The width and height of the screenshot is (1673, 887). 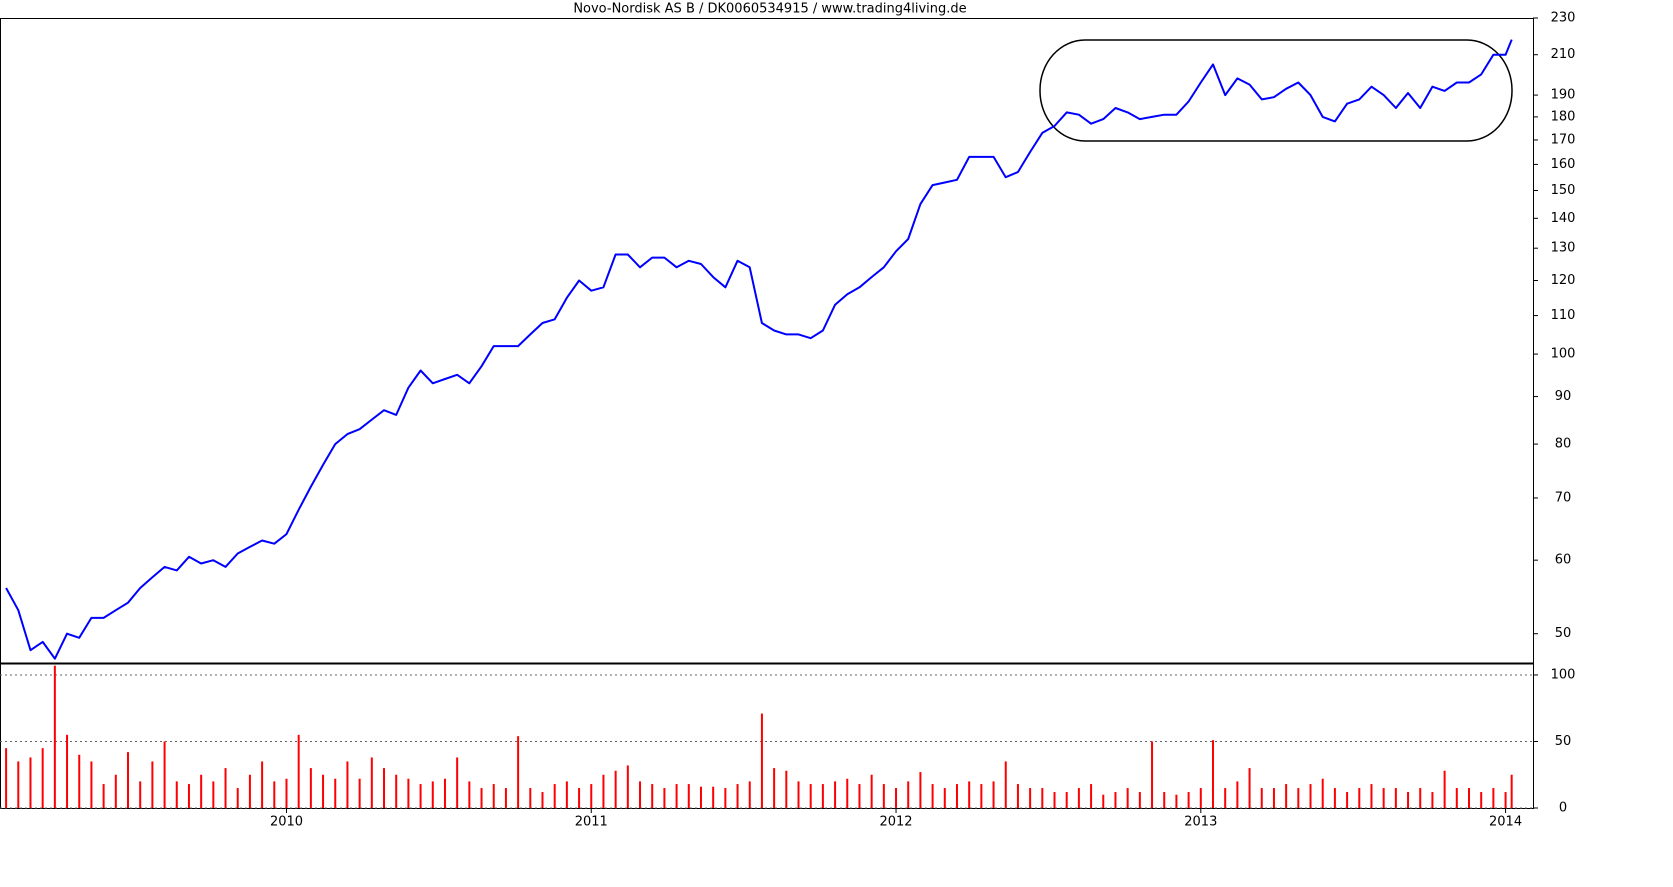 I want to click on y-tick-label: 60, so click(x=1563, y=560).